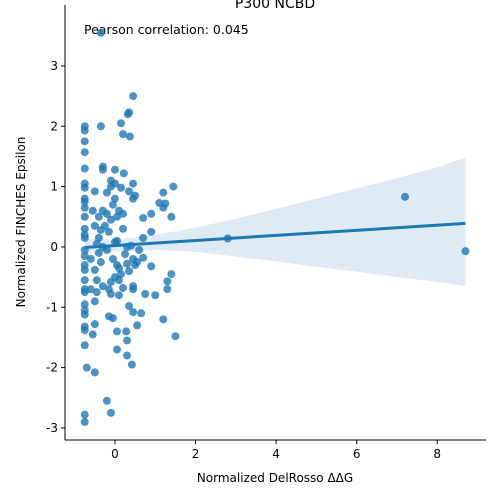 The image size is (500, 500). Describe the element at coordinates (275, 478) in the screenshot. I see `x-axis-label: Normalized DelRosso ΔΔG` at that location.